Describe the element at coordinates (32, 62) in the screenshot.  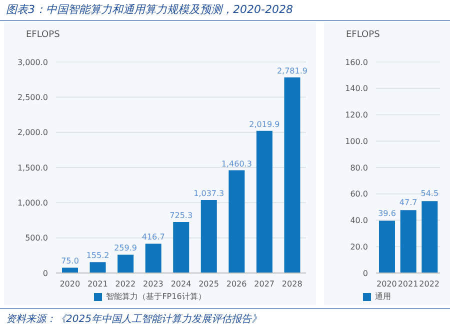
I see `y-tick-label: 3,000.0` at that location.